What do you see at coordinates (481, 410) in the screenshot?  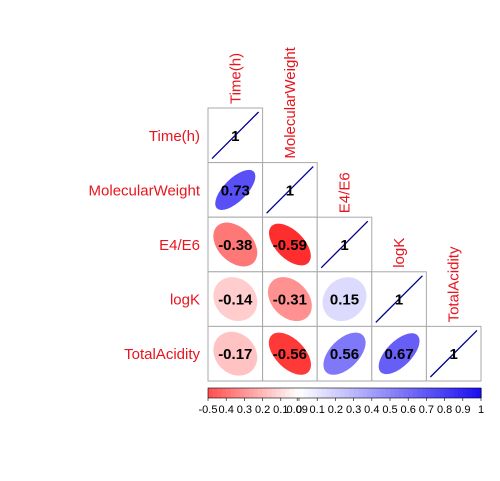 I see `colorbar-tick-label-16: 1` at bounding box center [481, 410].